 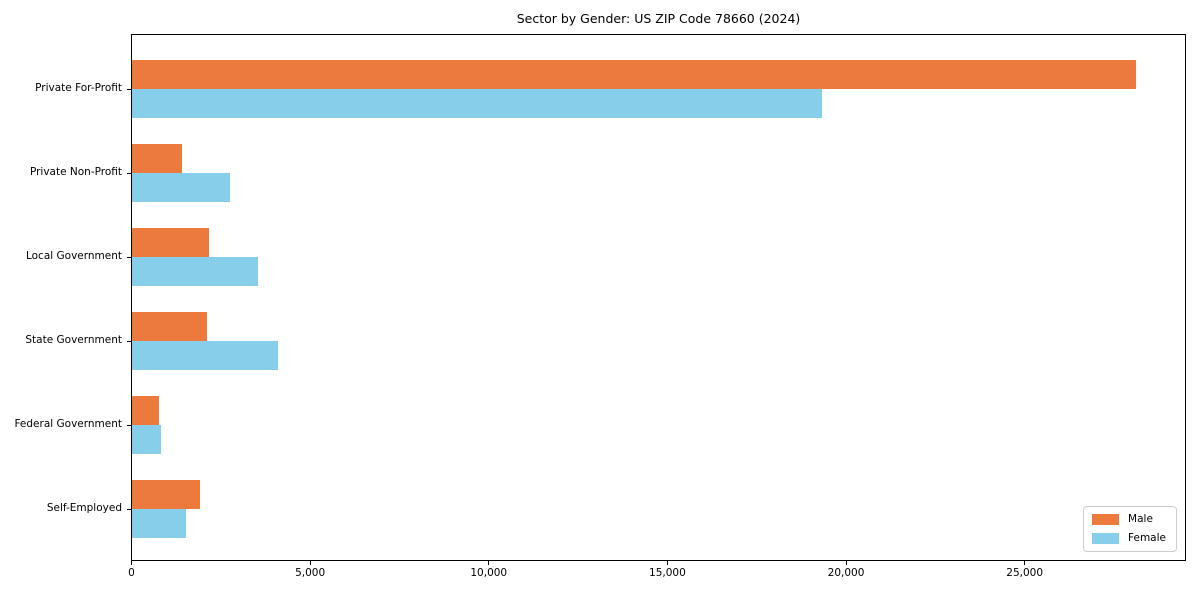 What do you see at coordinates (1106, 519) in the screenshot?
I see `male-series-swatch` at bounding box center [1106, 519].